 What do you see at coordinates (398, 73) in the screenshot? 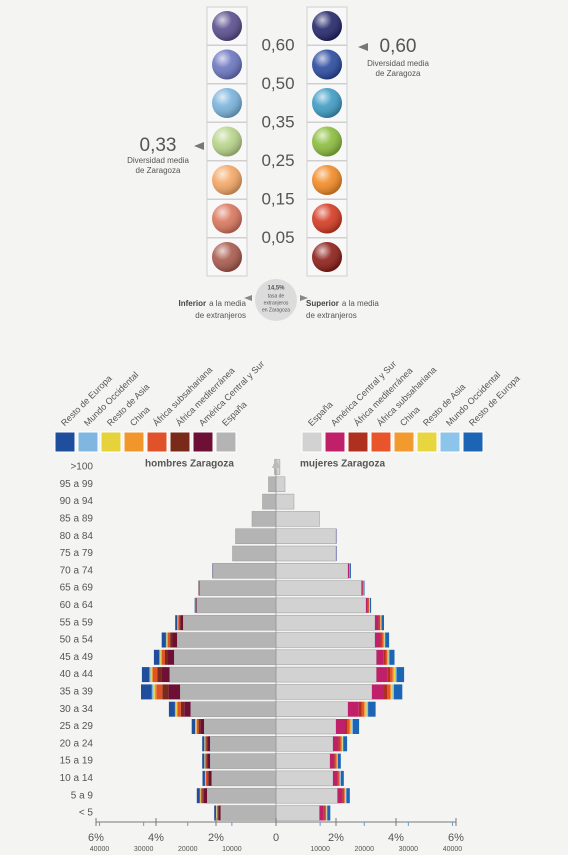
I see `right-marker-note: de Zaragoza` at bounding box center [398, 73].